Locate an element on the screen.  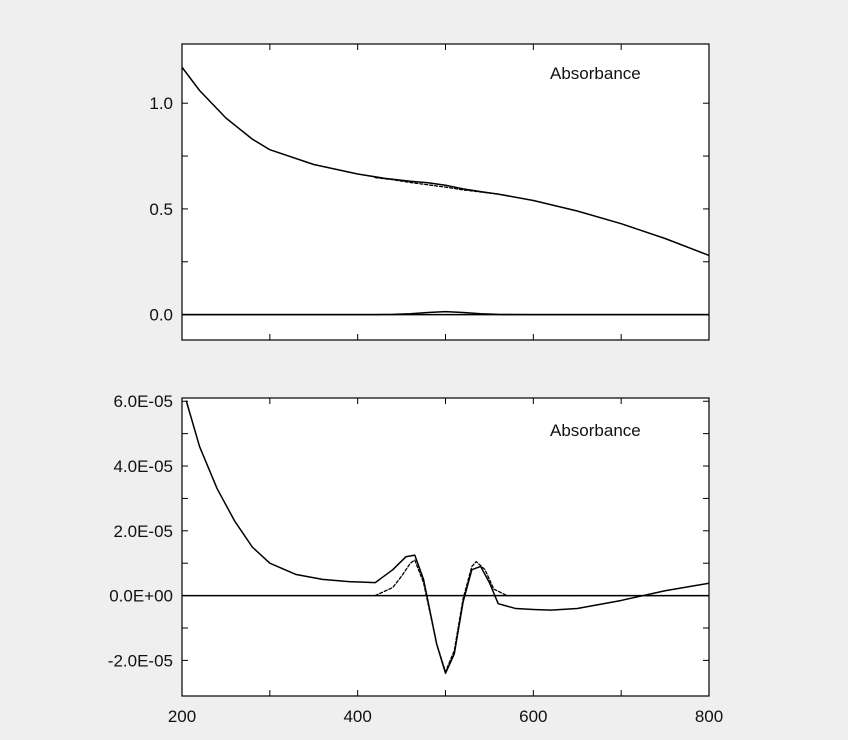
bottom-y-tick-label: 6.0E-05 is located at coordinates (143, 401).